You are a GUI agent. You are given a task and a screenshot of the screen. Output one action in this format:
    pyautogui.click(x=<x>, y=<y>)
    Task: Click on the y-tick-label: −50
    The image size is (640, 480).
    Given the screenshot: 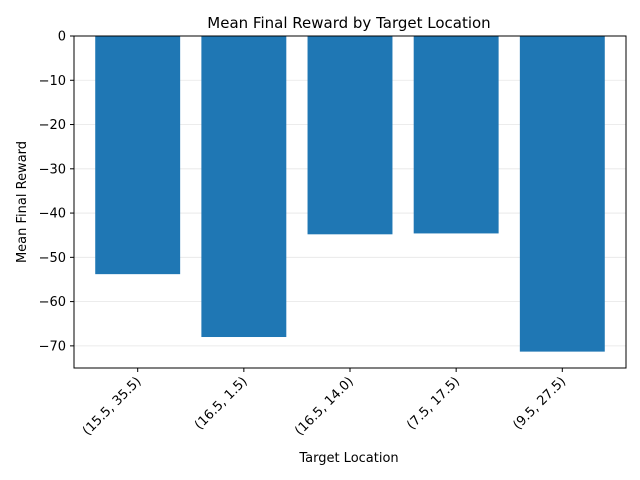 What is the action you would take?
    pyautogui.click(x=52, y=258)
    